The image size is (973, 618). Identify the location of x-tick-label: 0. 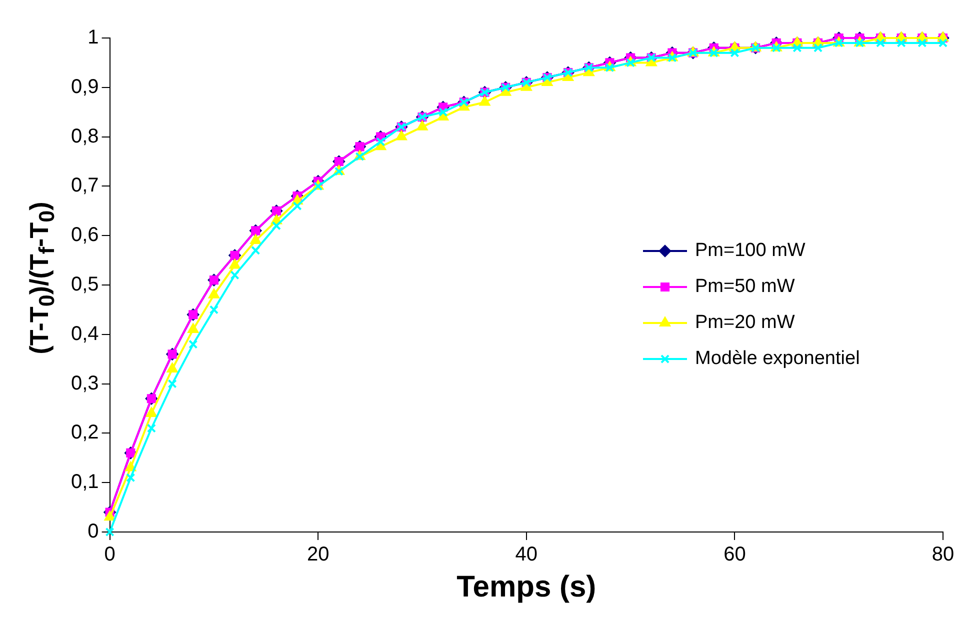
(110, 555).